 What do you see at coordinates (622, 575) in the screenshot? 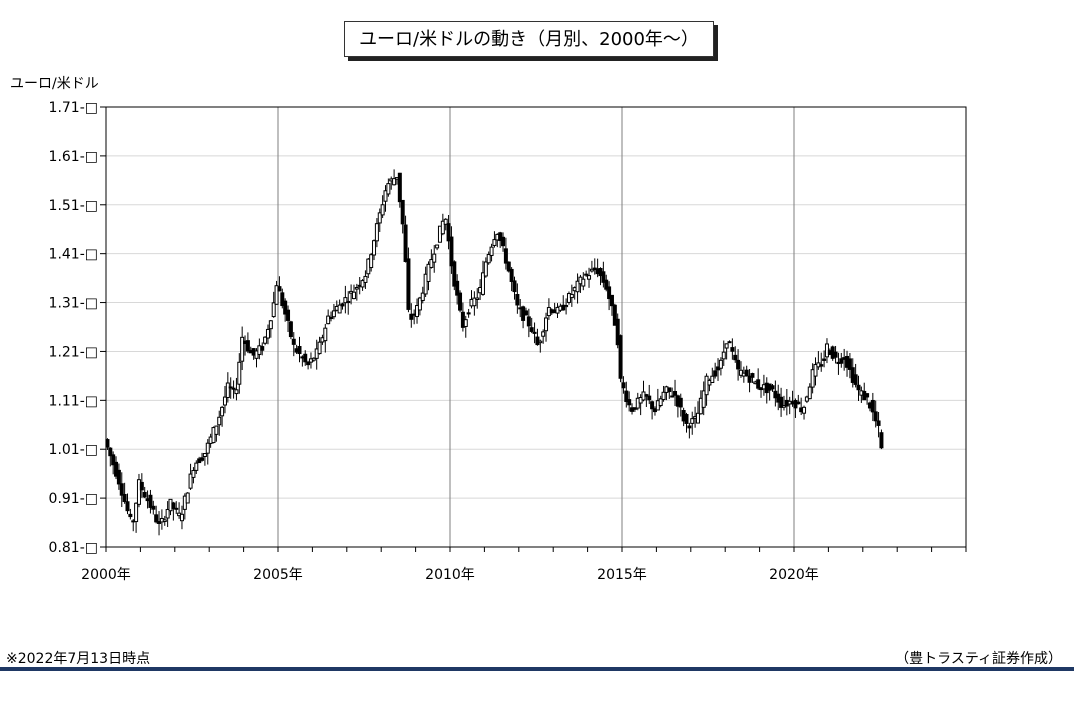
I see `x-tick-label: 2015年` at bounding box center [622, 575].